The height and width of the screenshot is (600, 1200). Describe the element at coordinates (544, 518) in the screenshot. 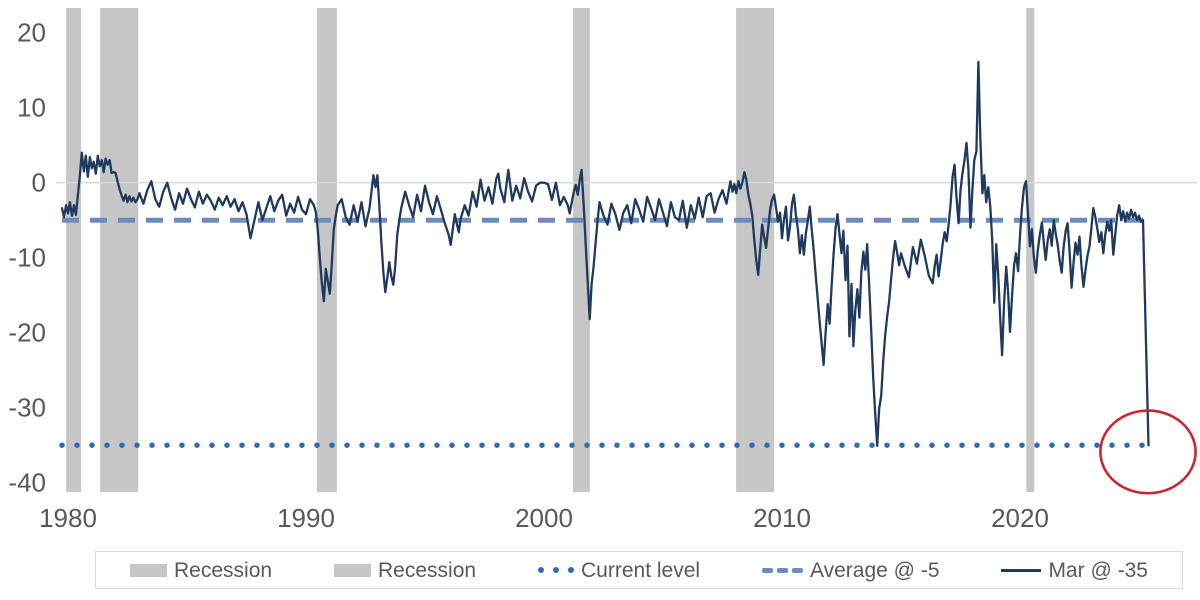

I see `x-tick-label: 2000` at that location.